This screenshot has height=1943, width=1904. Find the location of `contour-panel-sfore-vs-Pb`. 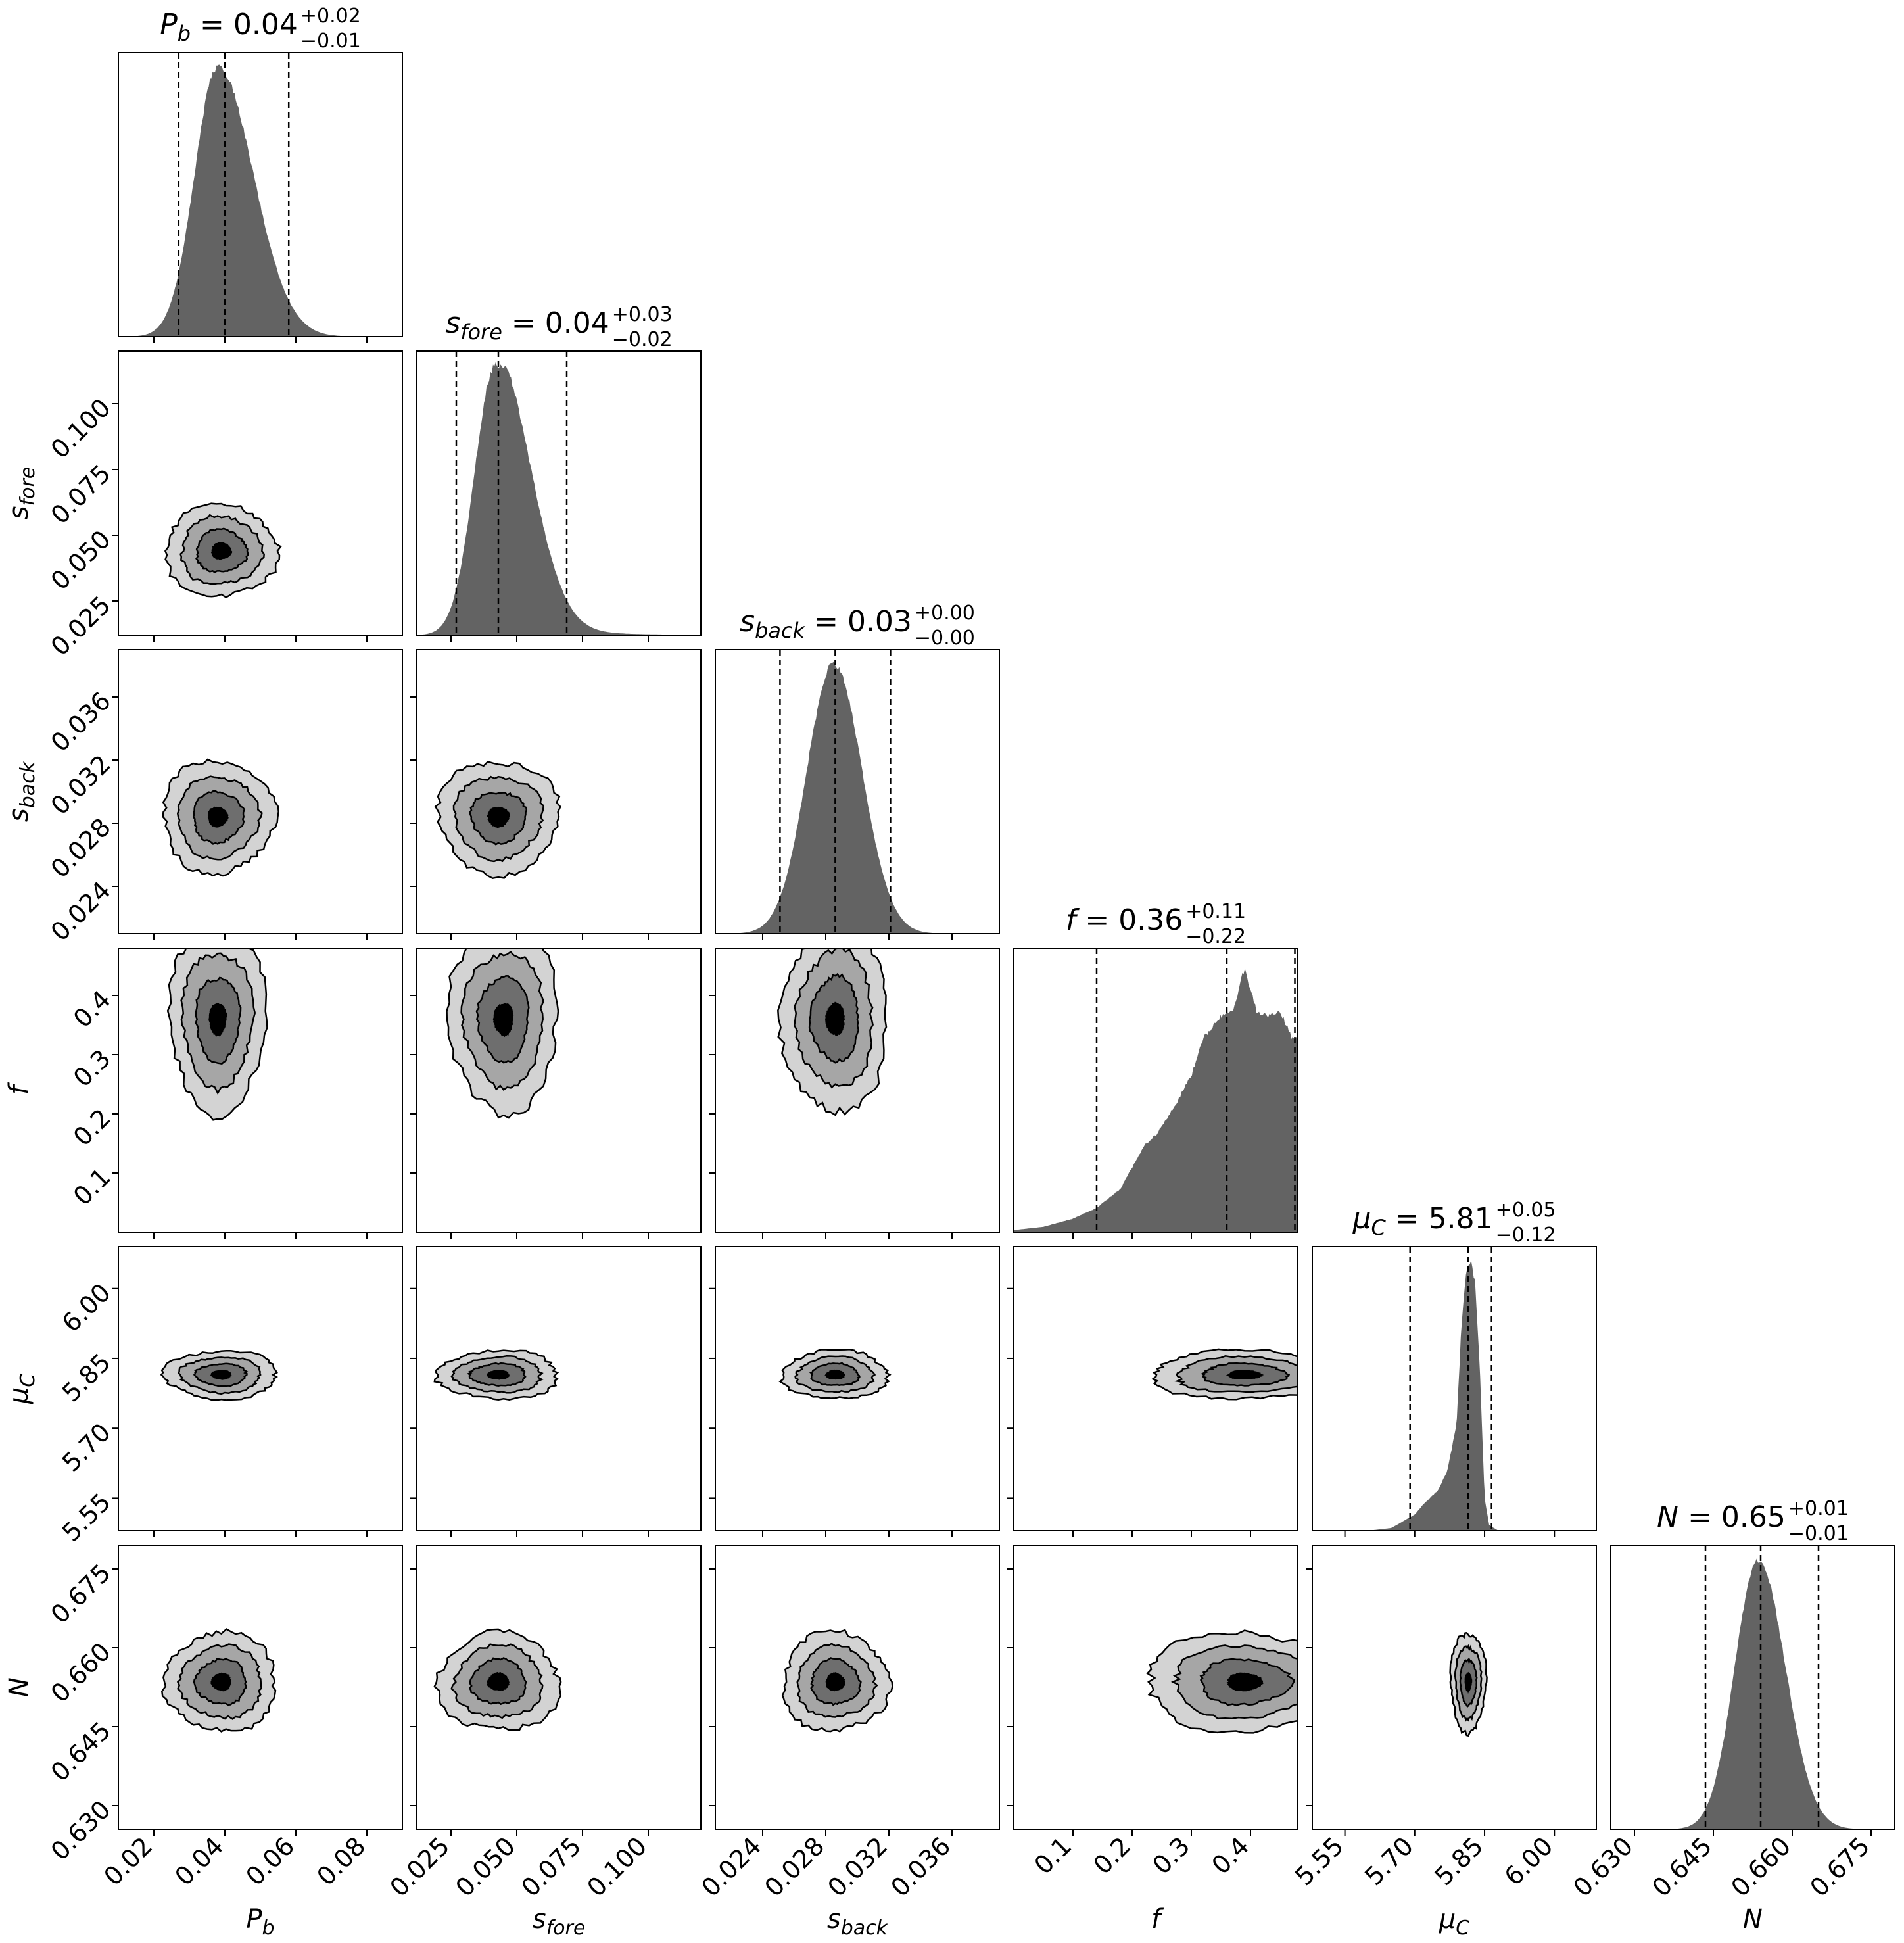

contour-panel-sfore-vs-Pb is located at coordinates (223, 550).